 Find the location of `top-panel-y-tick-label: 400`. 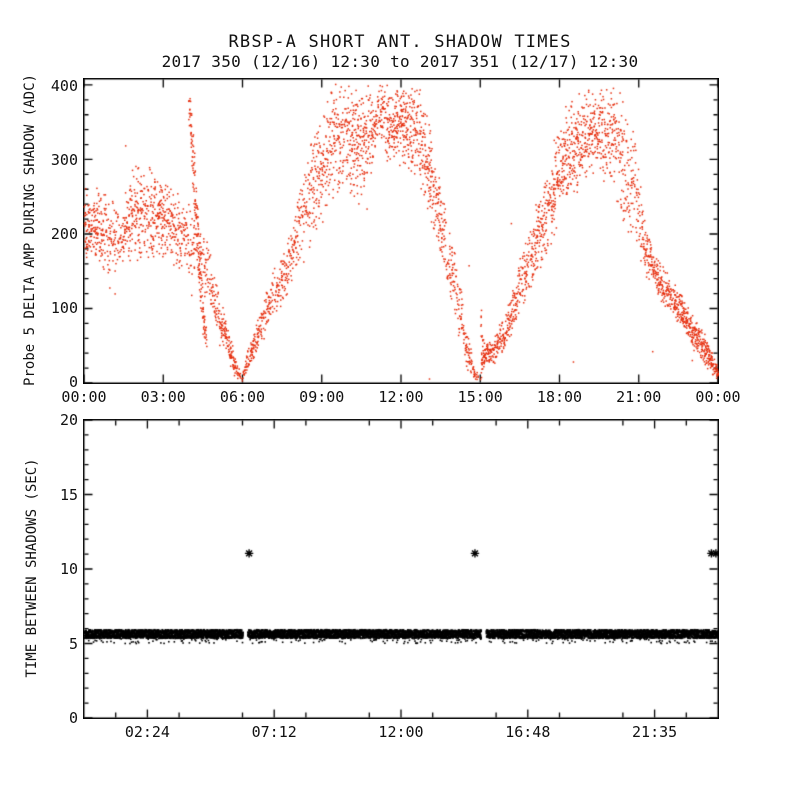

top-panel-y-tick-label: 400 is located at coordinates (64, 85).